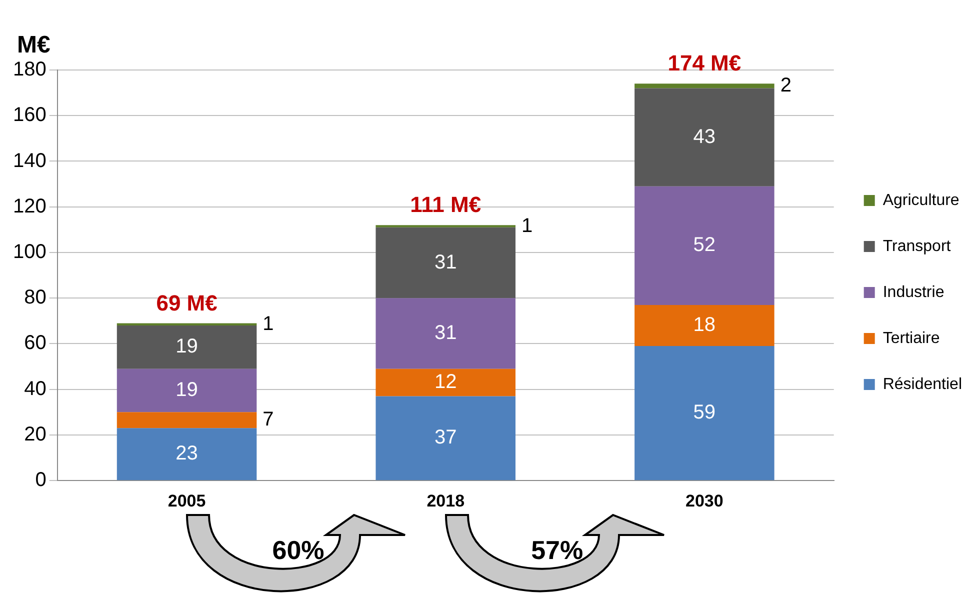 Image resolution: width=977 pixels, height=593 pixels. I want to click on y-tick-label: 60, so click(35, 343).